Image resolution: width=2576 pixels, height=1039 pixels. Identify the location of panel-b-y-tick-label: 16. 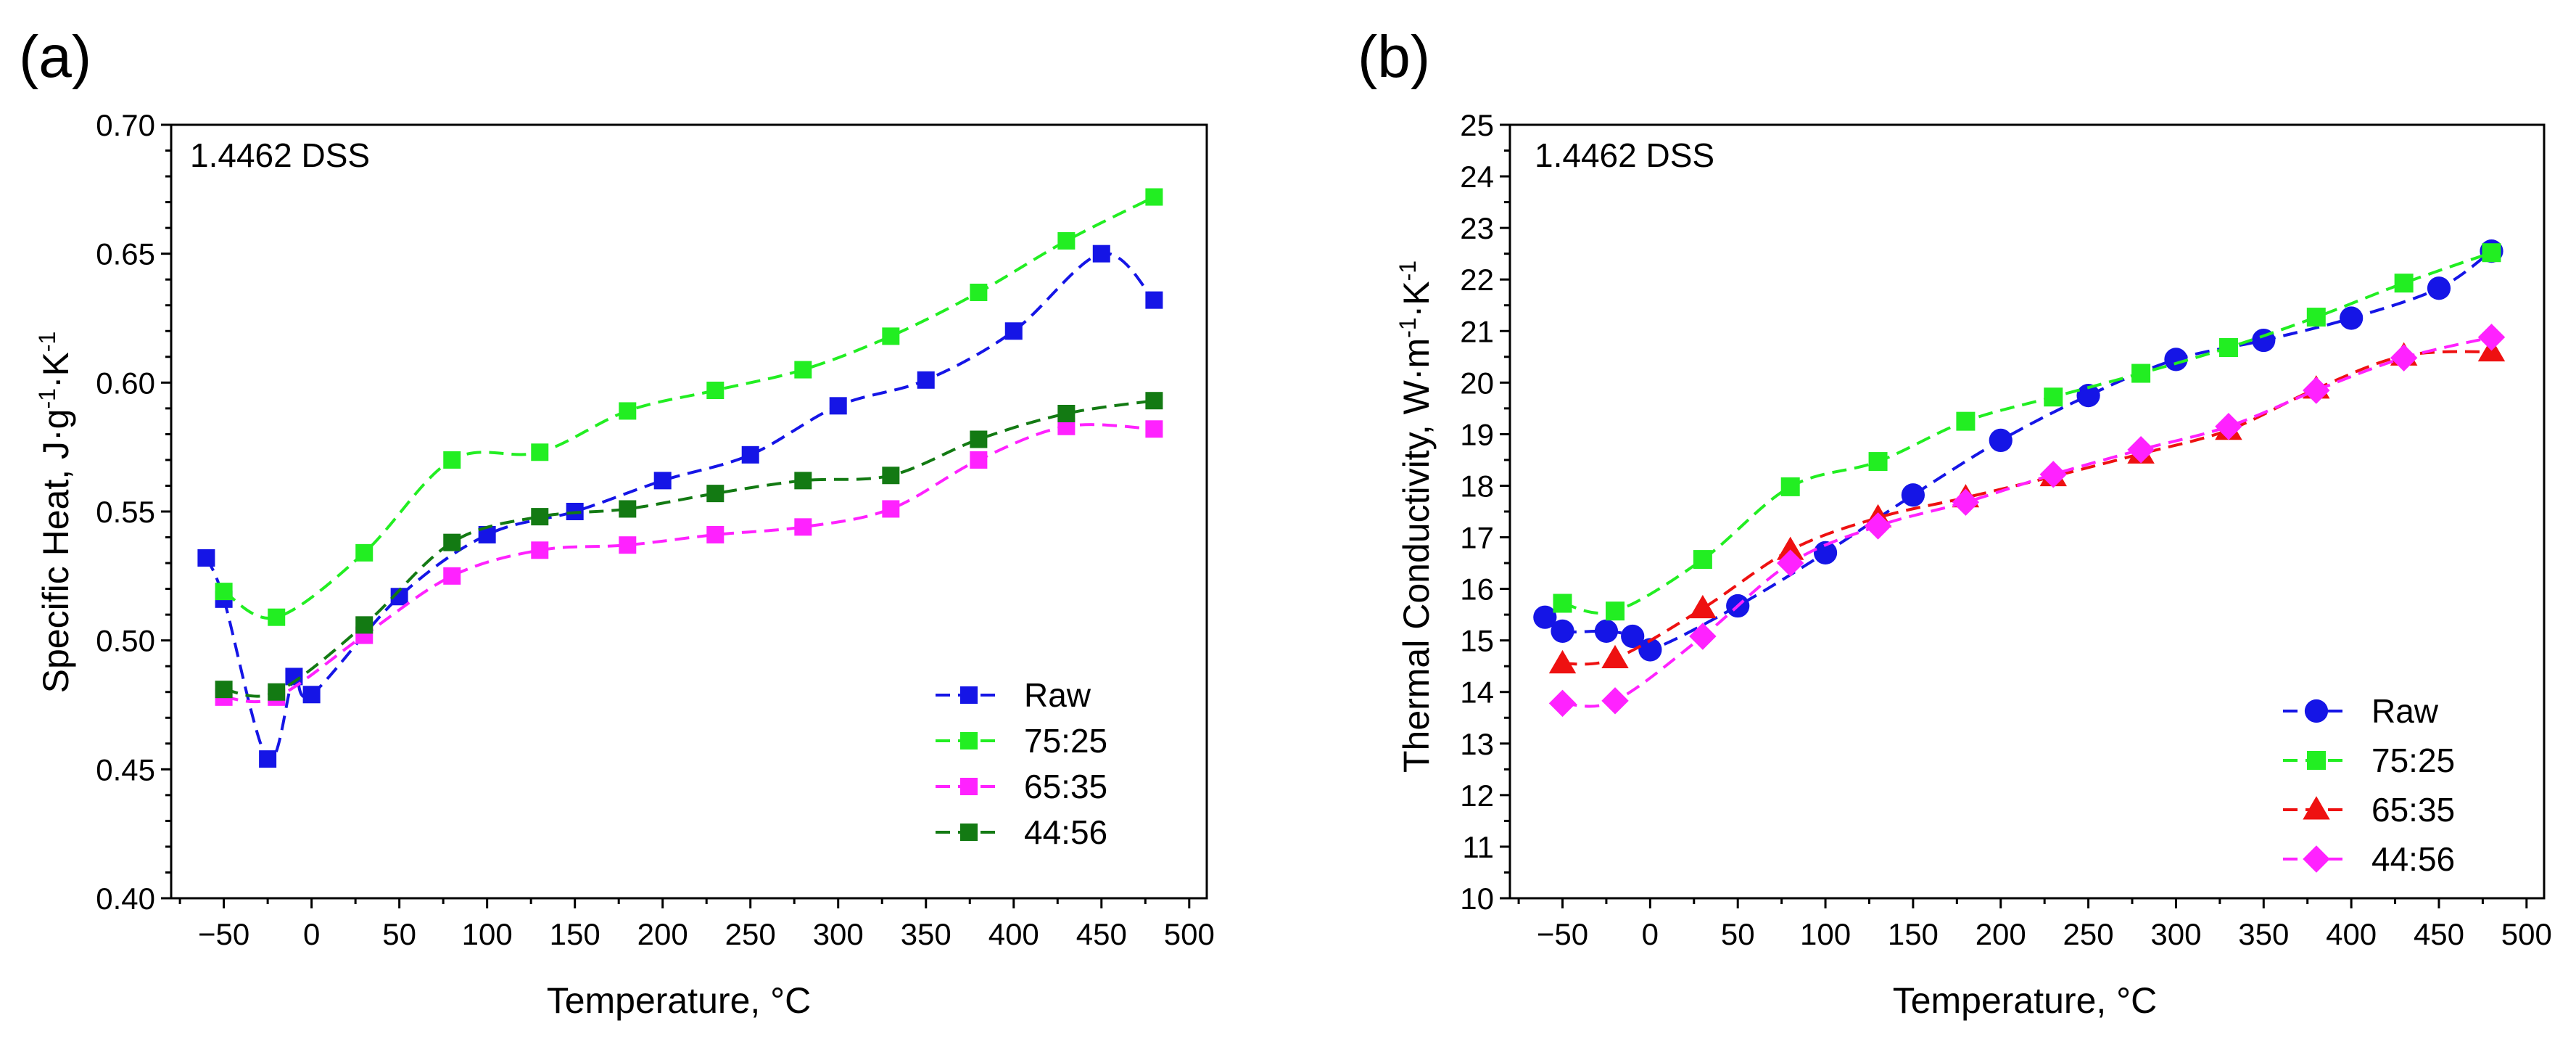
(1477, 589).